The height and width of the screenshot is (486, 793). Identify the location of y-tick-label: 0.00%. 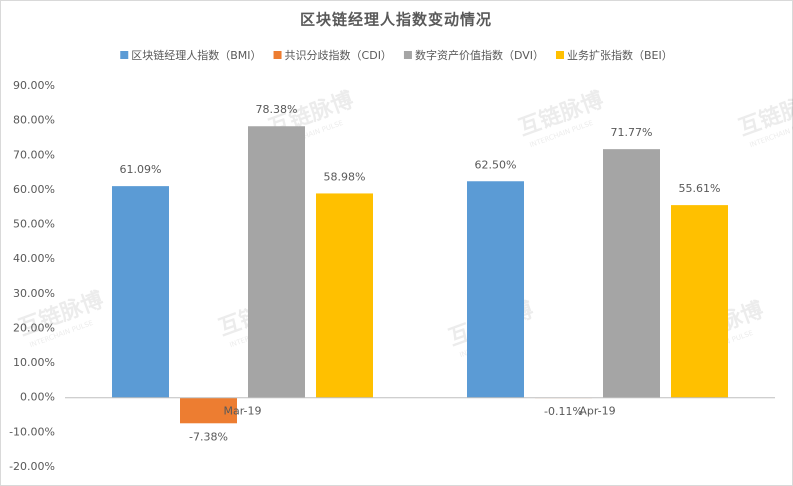
(37, 397).